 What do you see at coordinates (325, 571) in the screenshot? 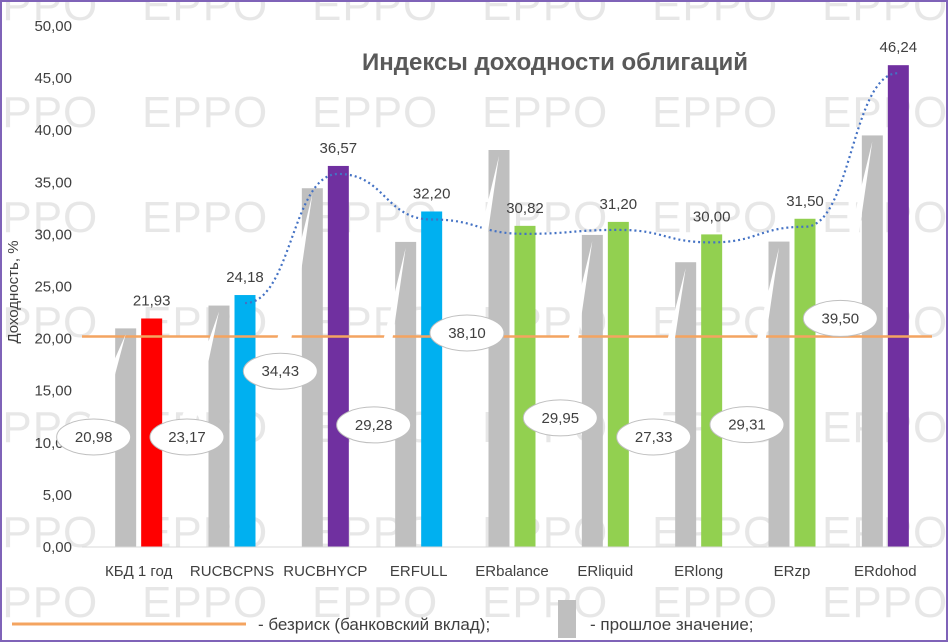
I see `x-tick-label: RUCBHYCP` at bounding box center [325, 571].